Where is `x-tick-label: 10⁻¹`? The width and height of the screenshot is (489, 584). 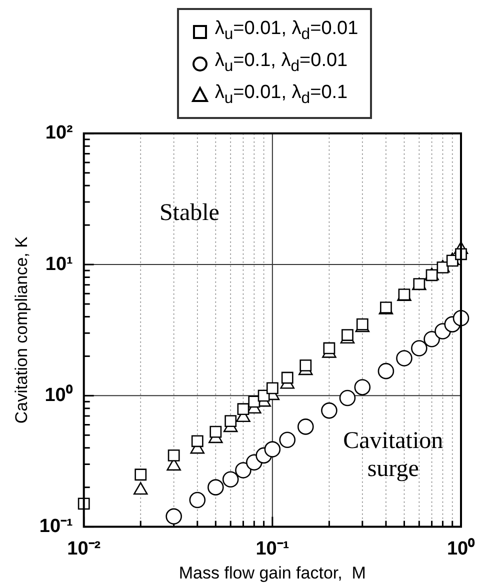 x-tick-label: 10⁻¹ is located at coordinates (273, 549).